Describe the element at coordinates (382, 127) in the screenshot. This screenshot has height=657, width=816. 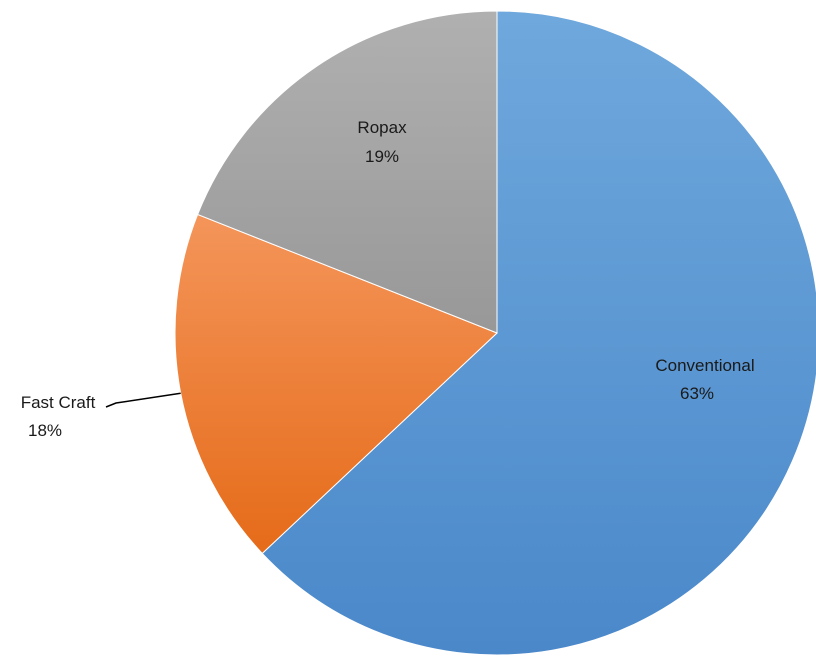
I see `slice-label-ropax: Ropax` at that location.